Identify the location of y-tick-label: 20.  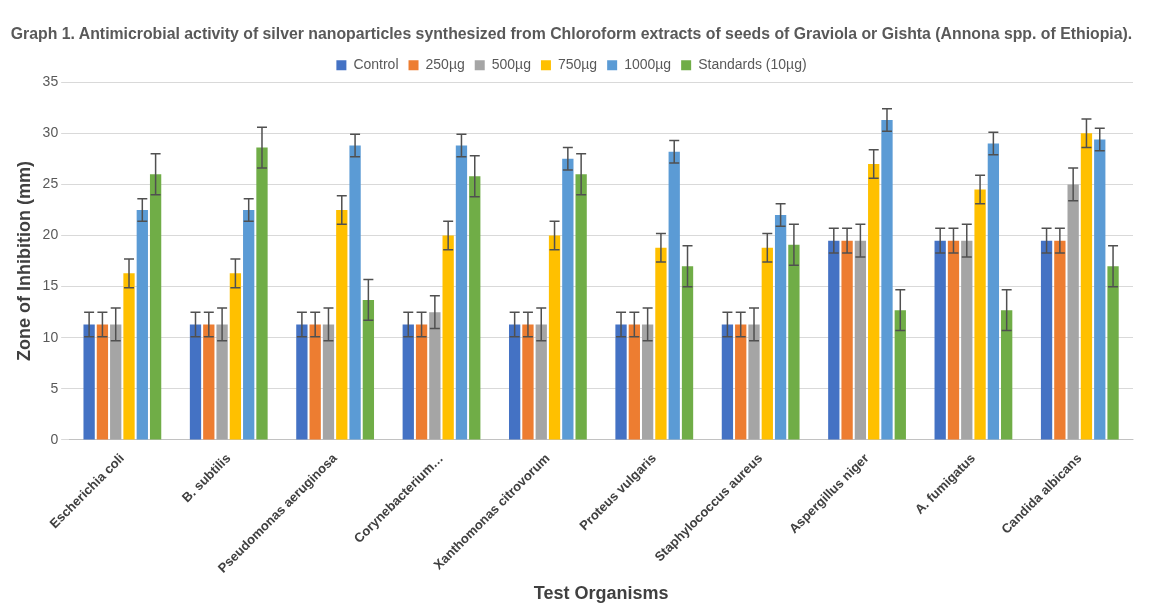
(50, 234).